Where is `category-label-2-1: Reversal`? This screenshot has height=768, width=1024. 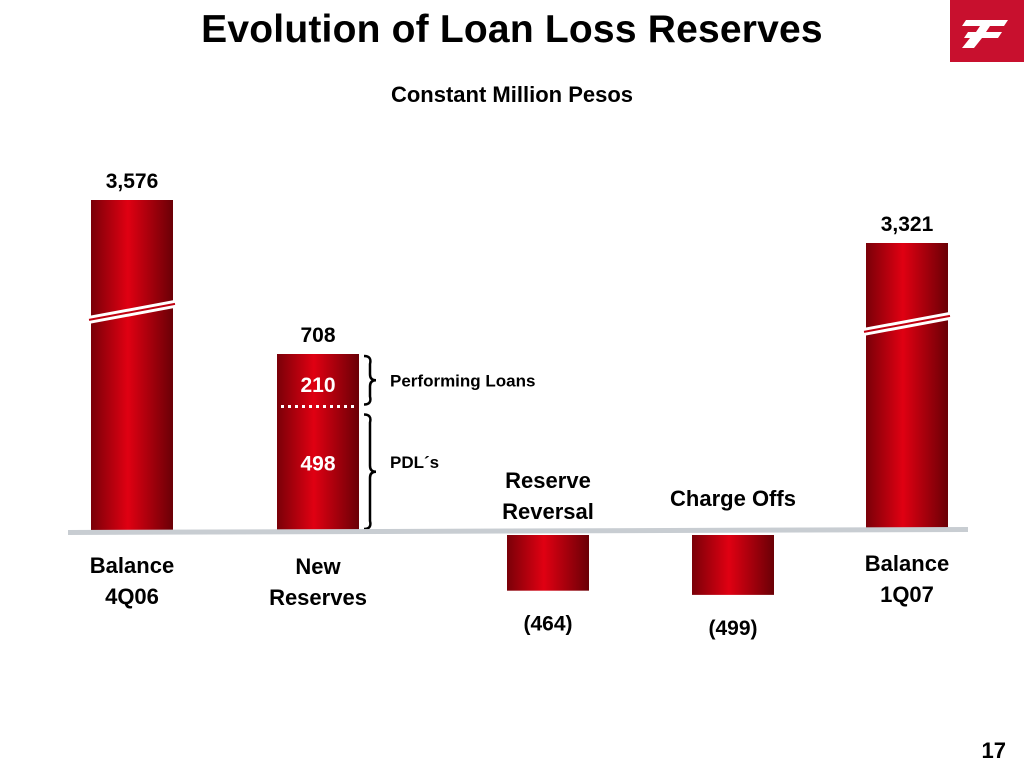
category-label-2-1: Reversal is located at coordinates (548, 511).